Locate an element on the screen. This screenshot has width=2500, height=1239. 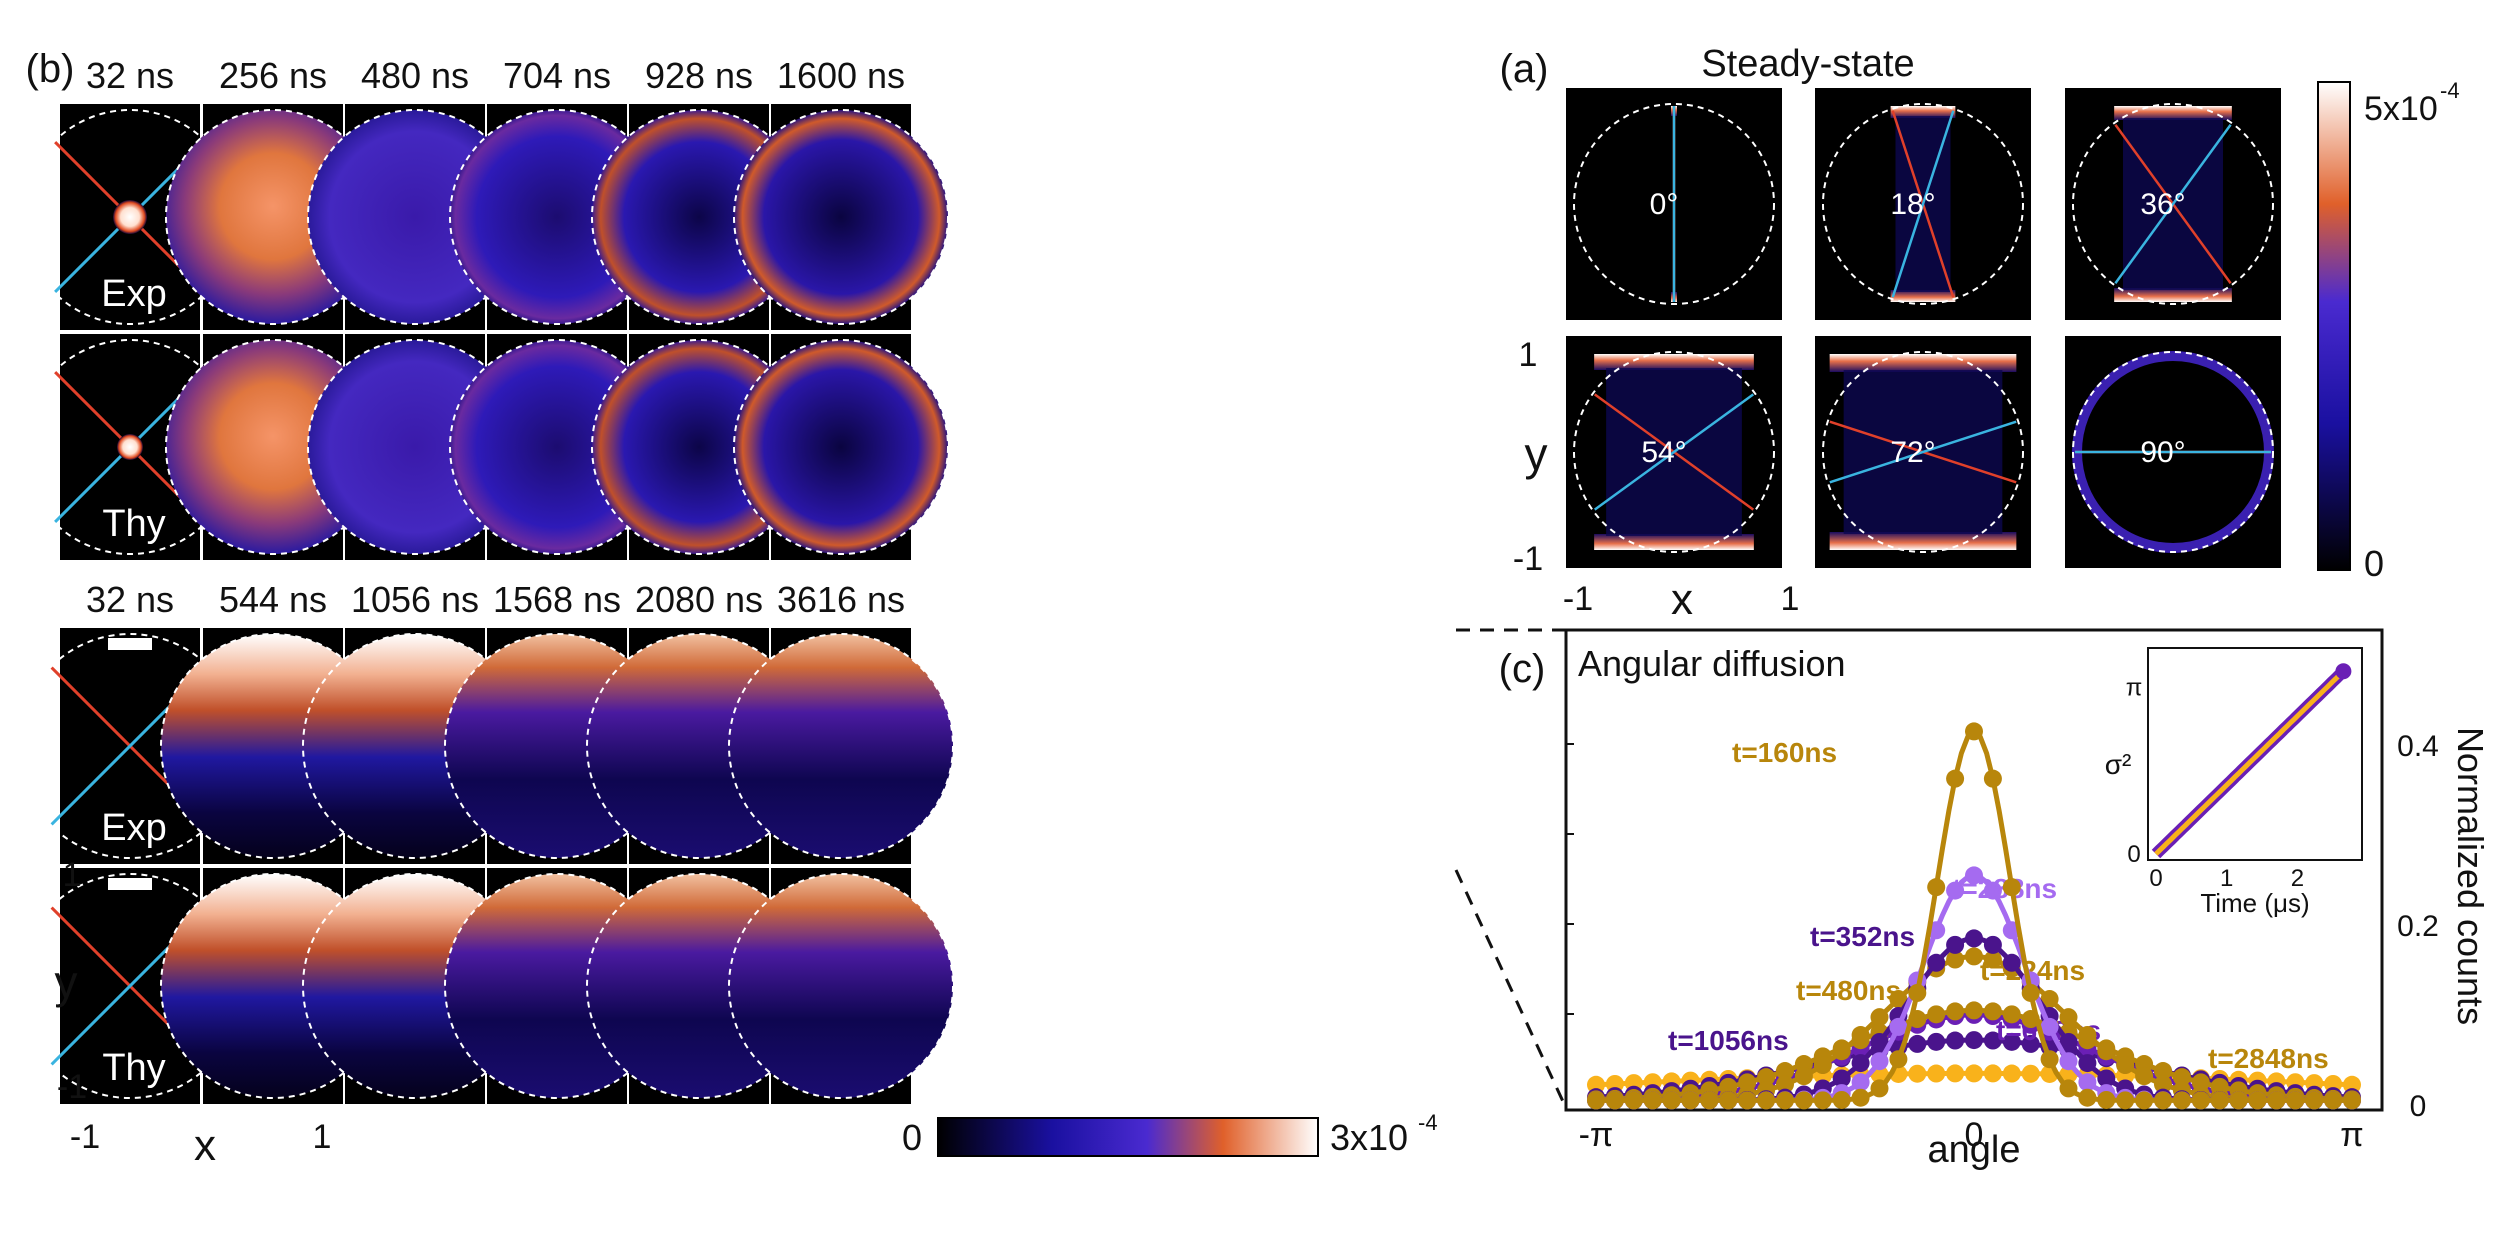
series-label: t=160ns is located at coordinates (1784, 752).